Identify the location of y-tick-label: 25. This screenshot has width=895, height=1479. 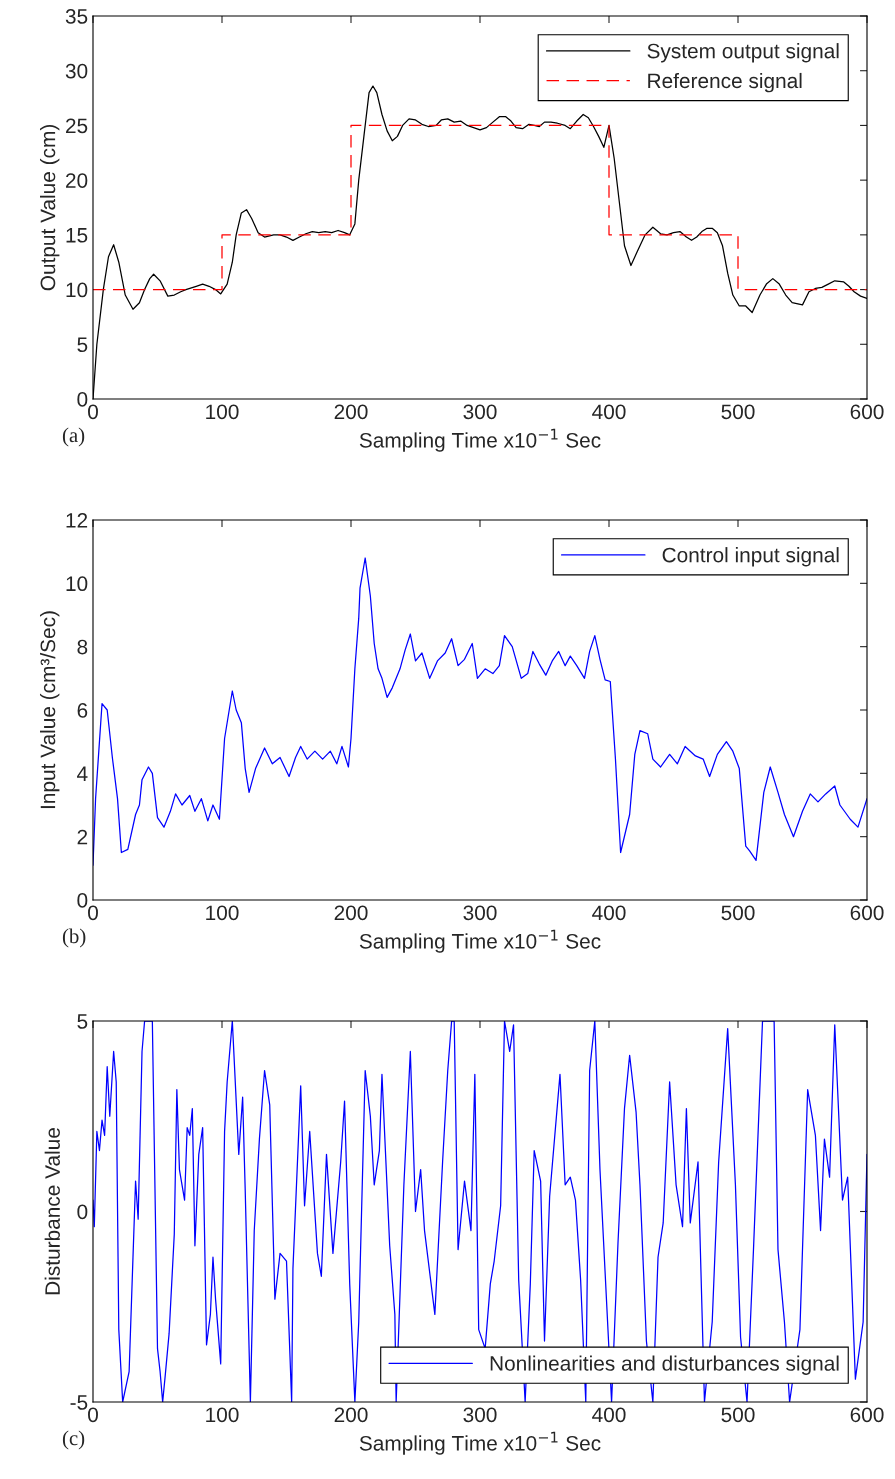
(77, 126).